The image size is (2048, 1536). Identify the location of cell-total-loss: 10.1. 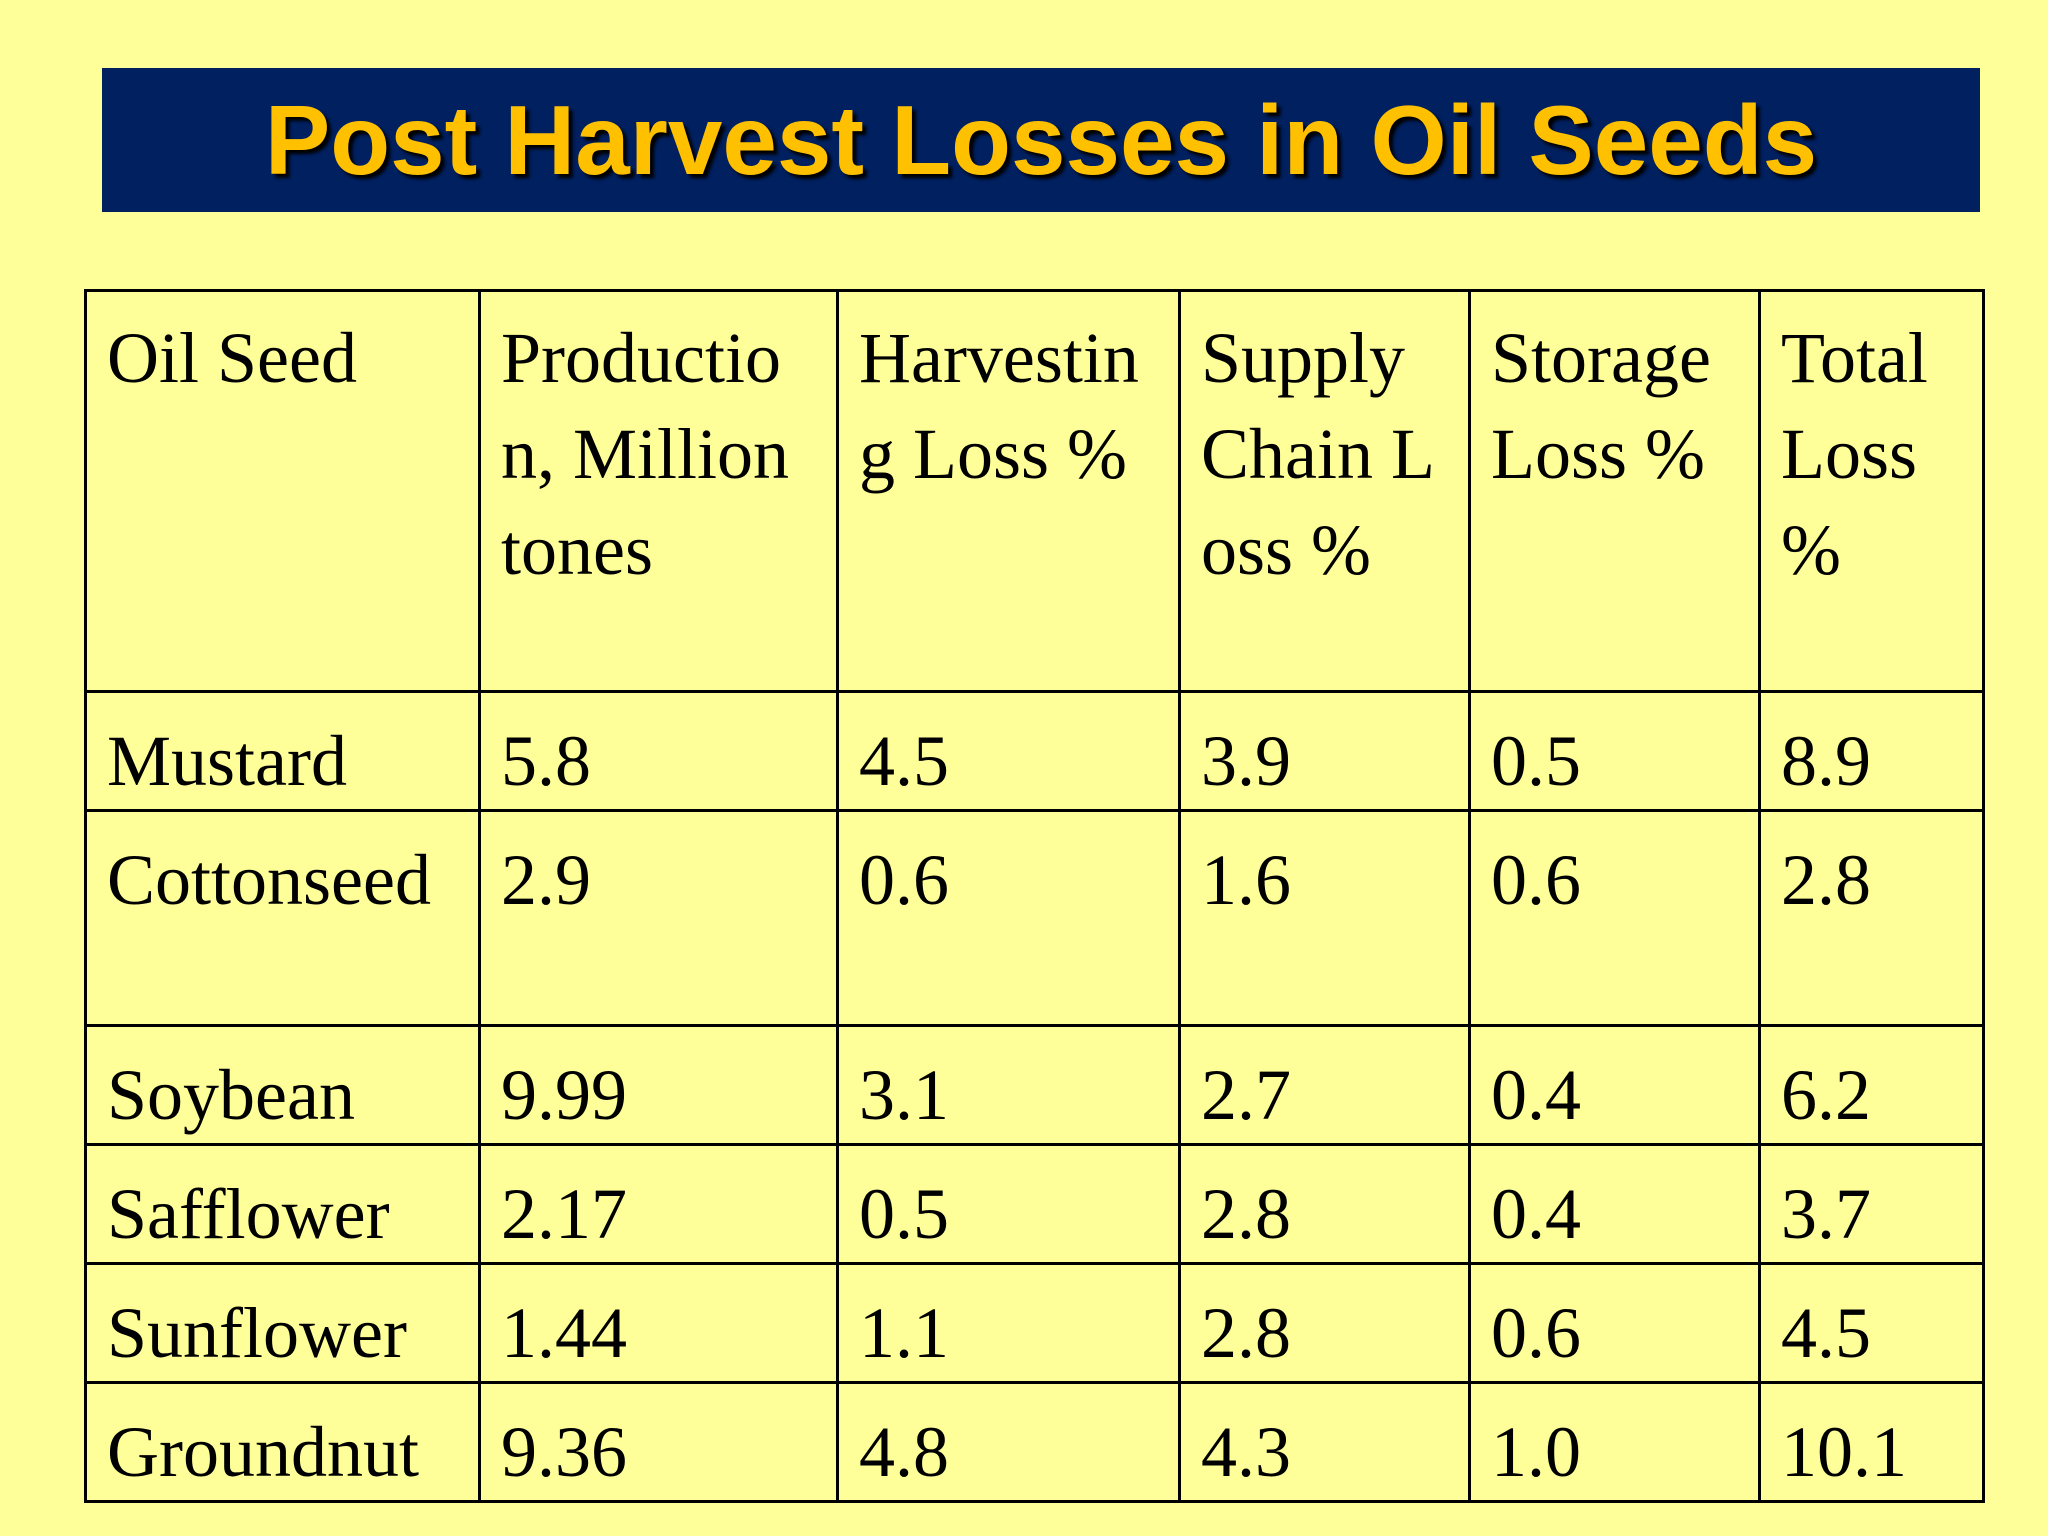
(1871, 1442).